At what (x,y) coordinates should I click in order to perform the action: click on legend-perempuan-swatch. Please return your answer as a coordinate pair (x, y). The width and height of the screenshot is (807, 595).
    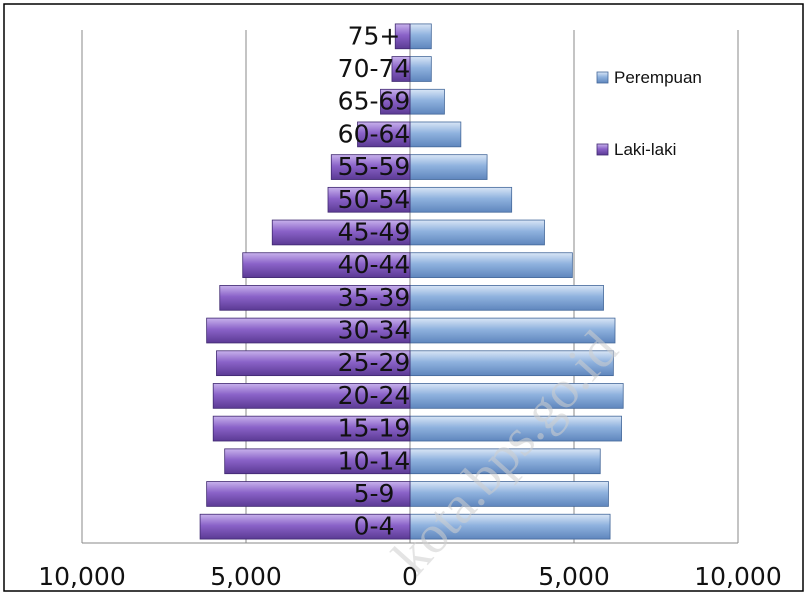
    Looking at the image, I should click on (602, 77).